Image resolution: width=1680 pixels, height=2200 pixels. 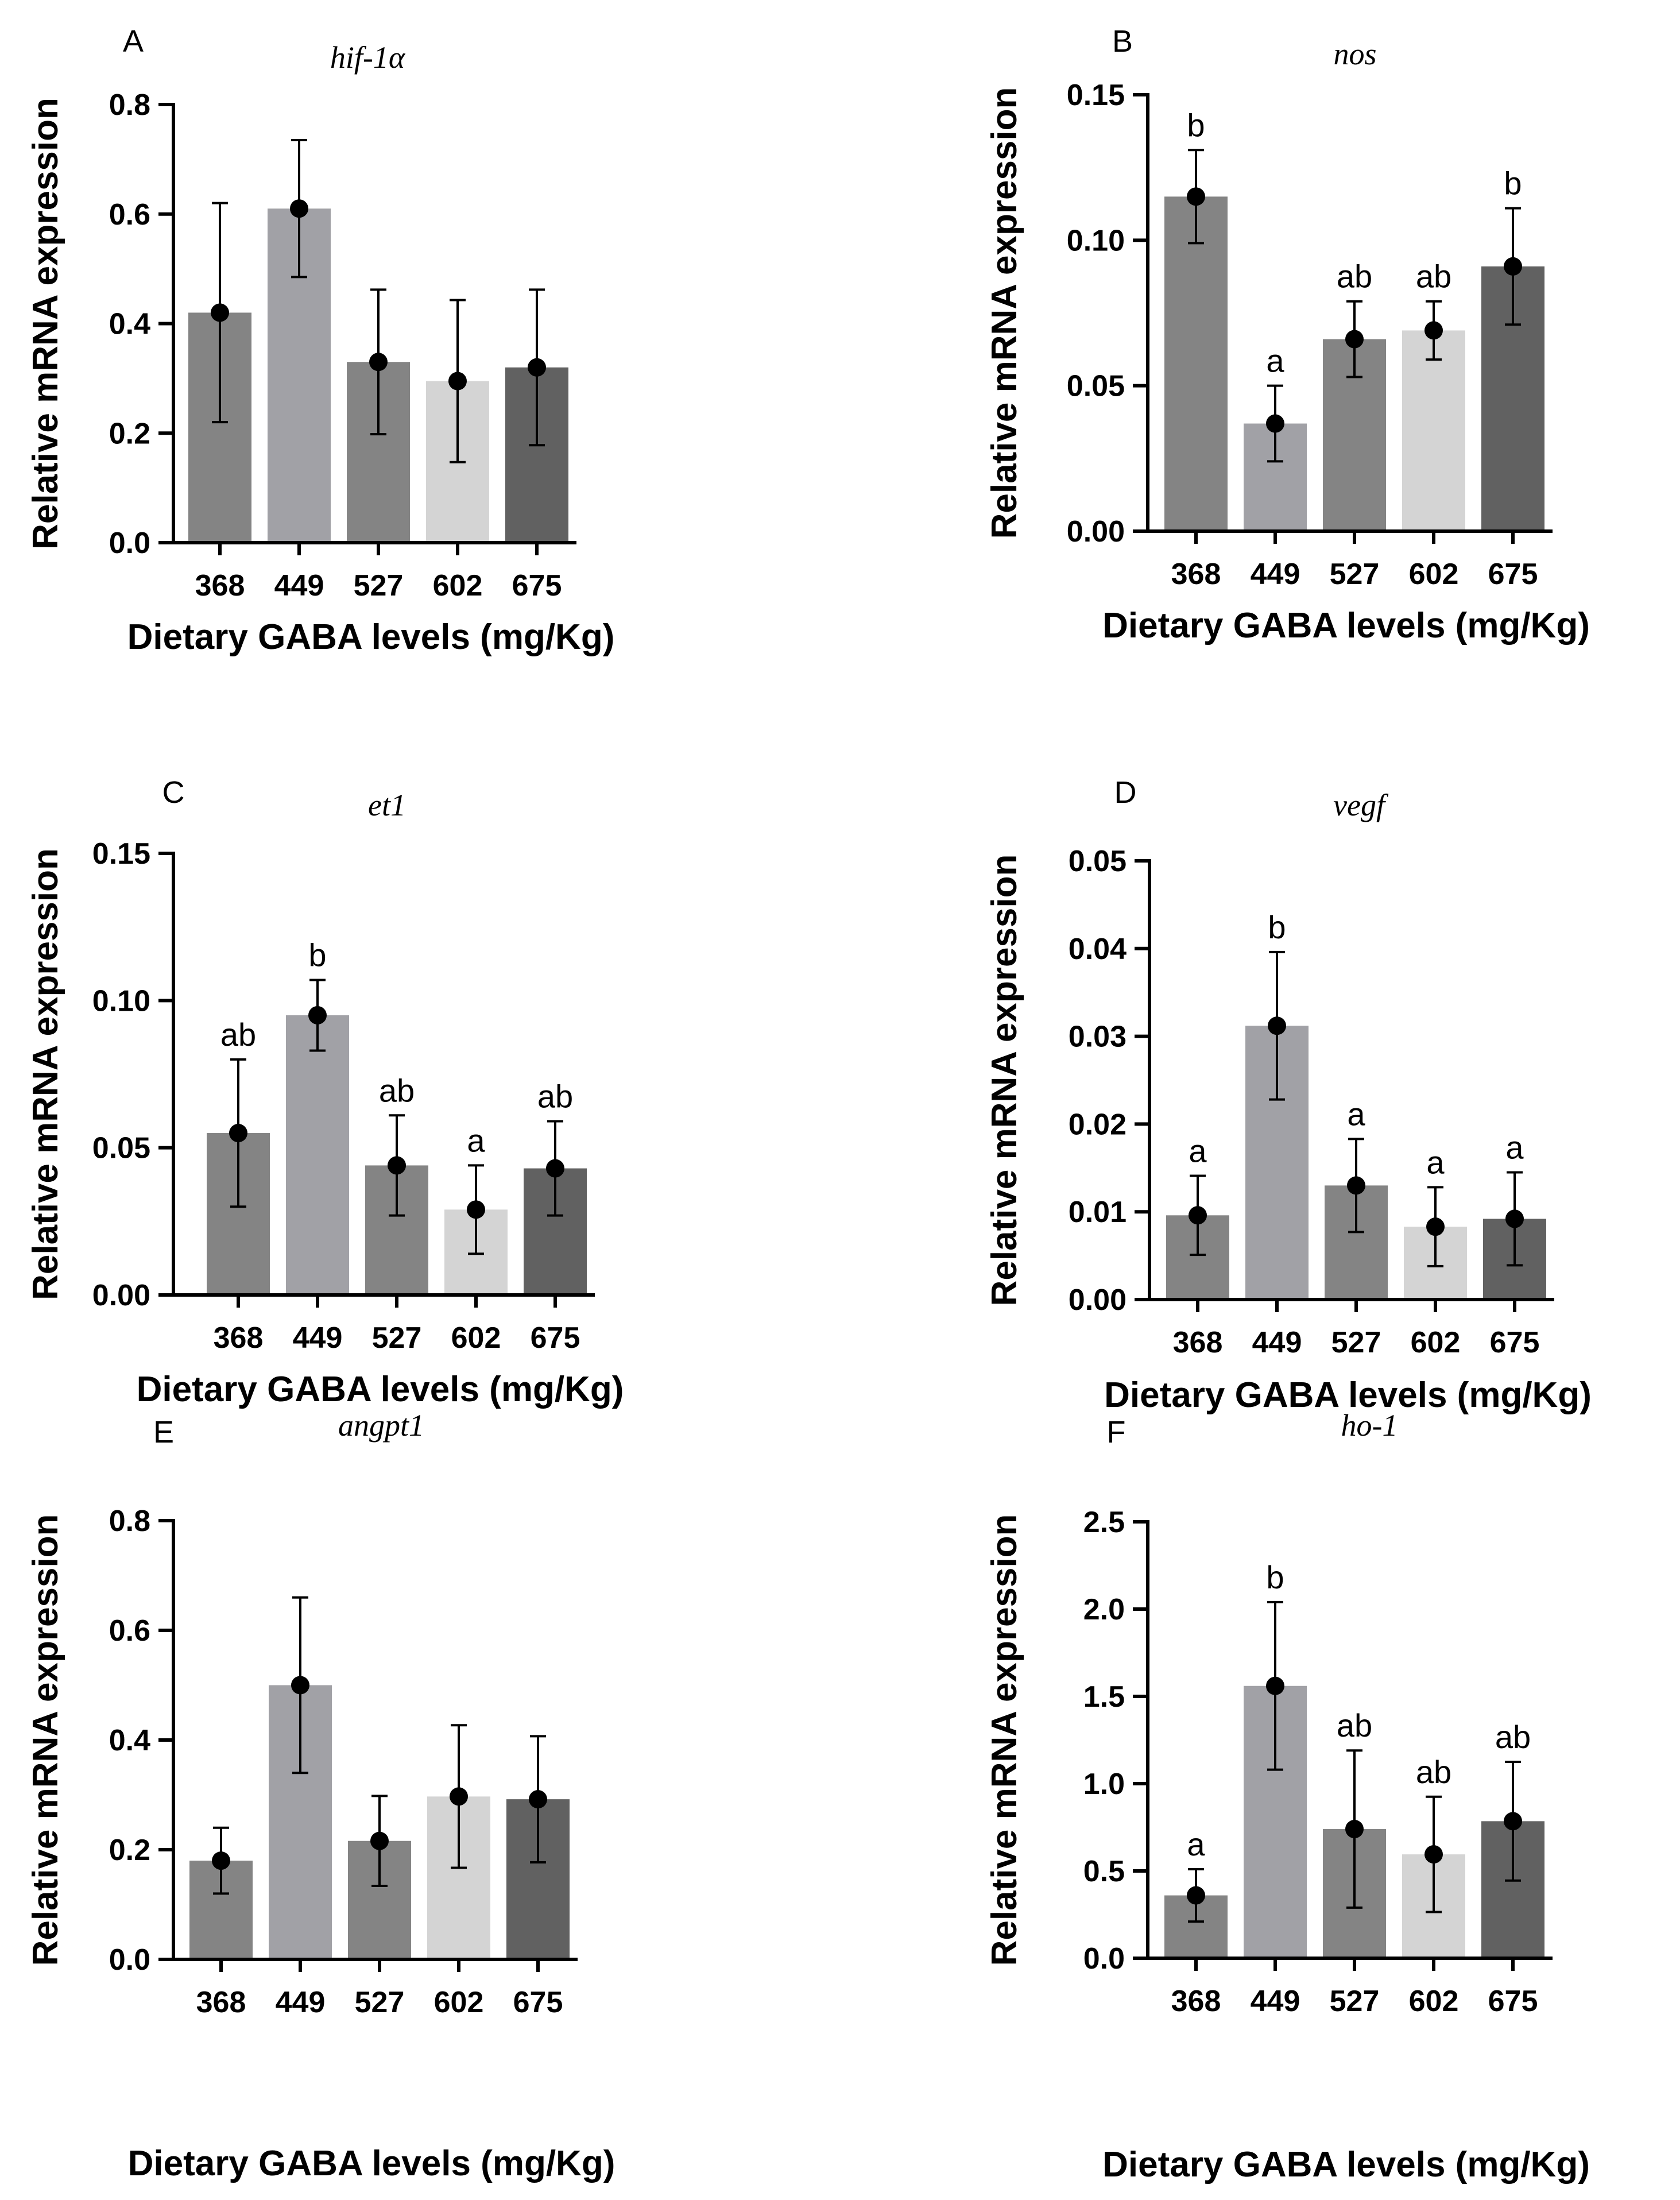 What do you see at coordinates (129, 1960) in the screenshot?
I see `y-tick-label: 0.0` at bounding box center [129, 1960].